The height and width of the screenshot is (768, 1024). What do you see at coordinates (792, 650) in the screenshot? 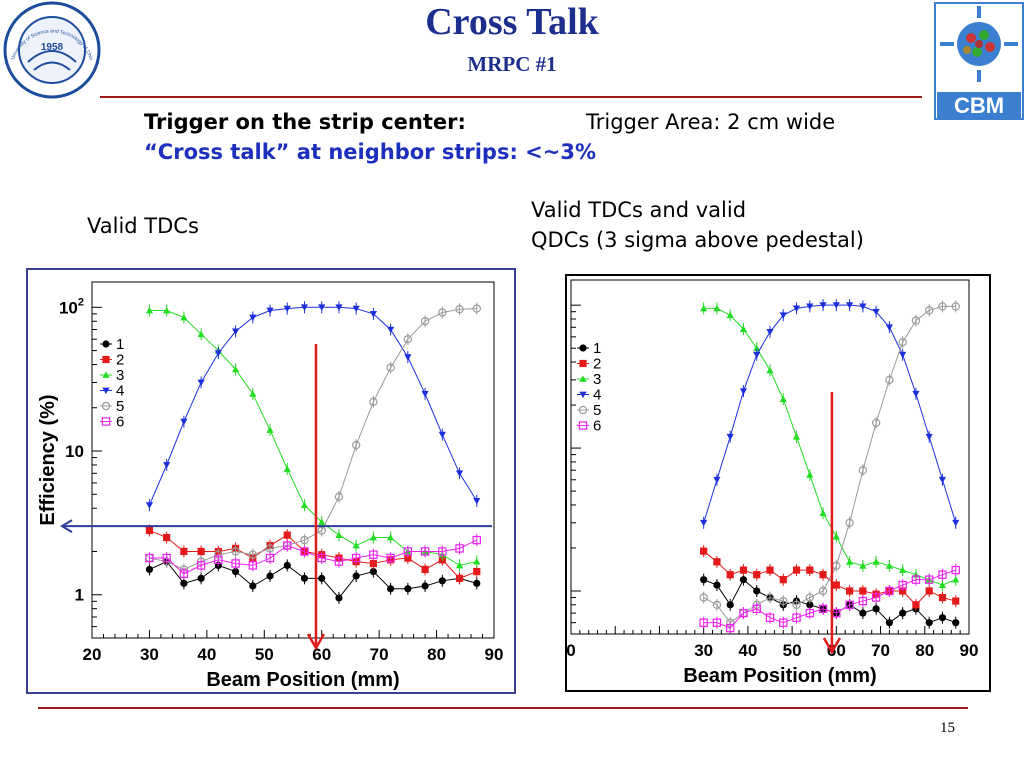
I see `right-x-tick-label: 50` at bounding box center [792, 650].